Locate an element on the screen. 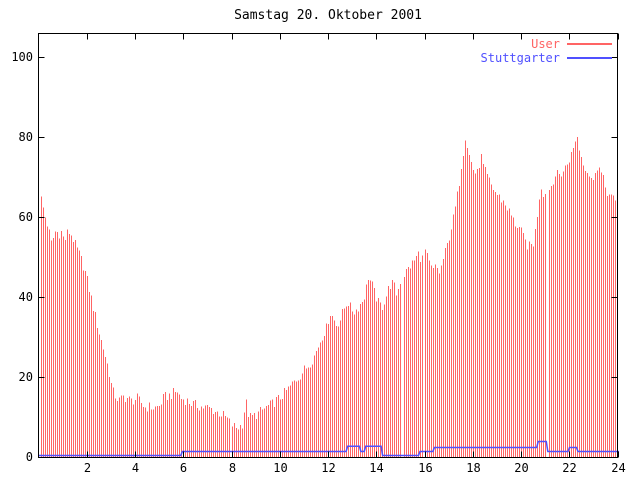  legend: User Stuttgarter is located at coordinates (546, 51).